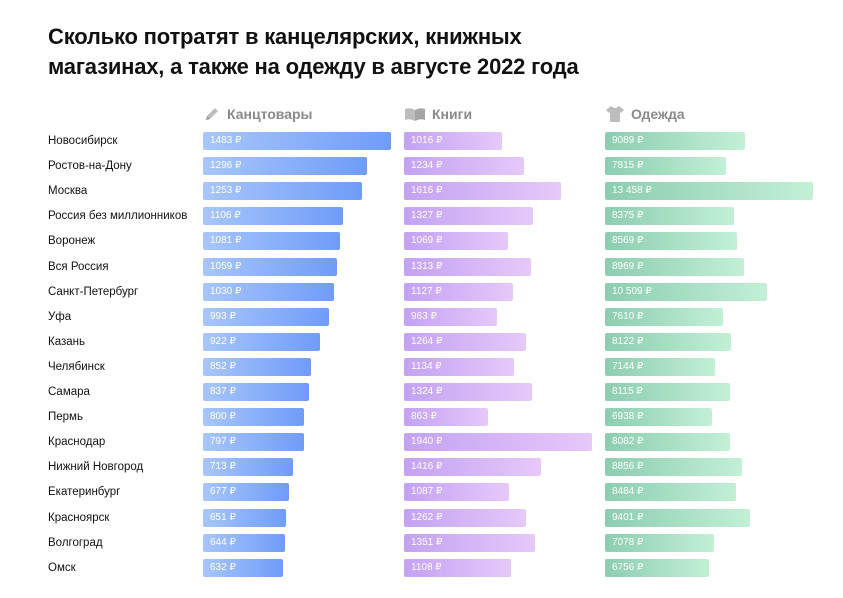  I want to click on bar: 632 ₽, so click(243, 567).